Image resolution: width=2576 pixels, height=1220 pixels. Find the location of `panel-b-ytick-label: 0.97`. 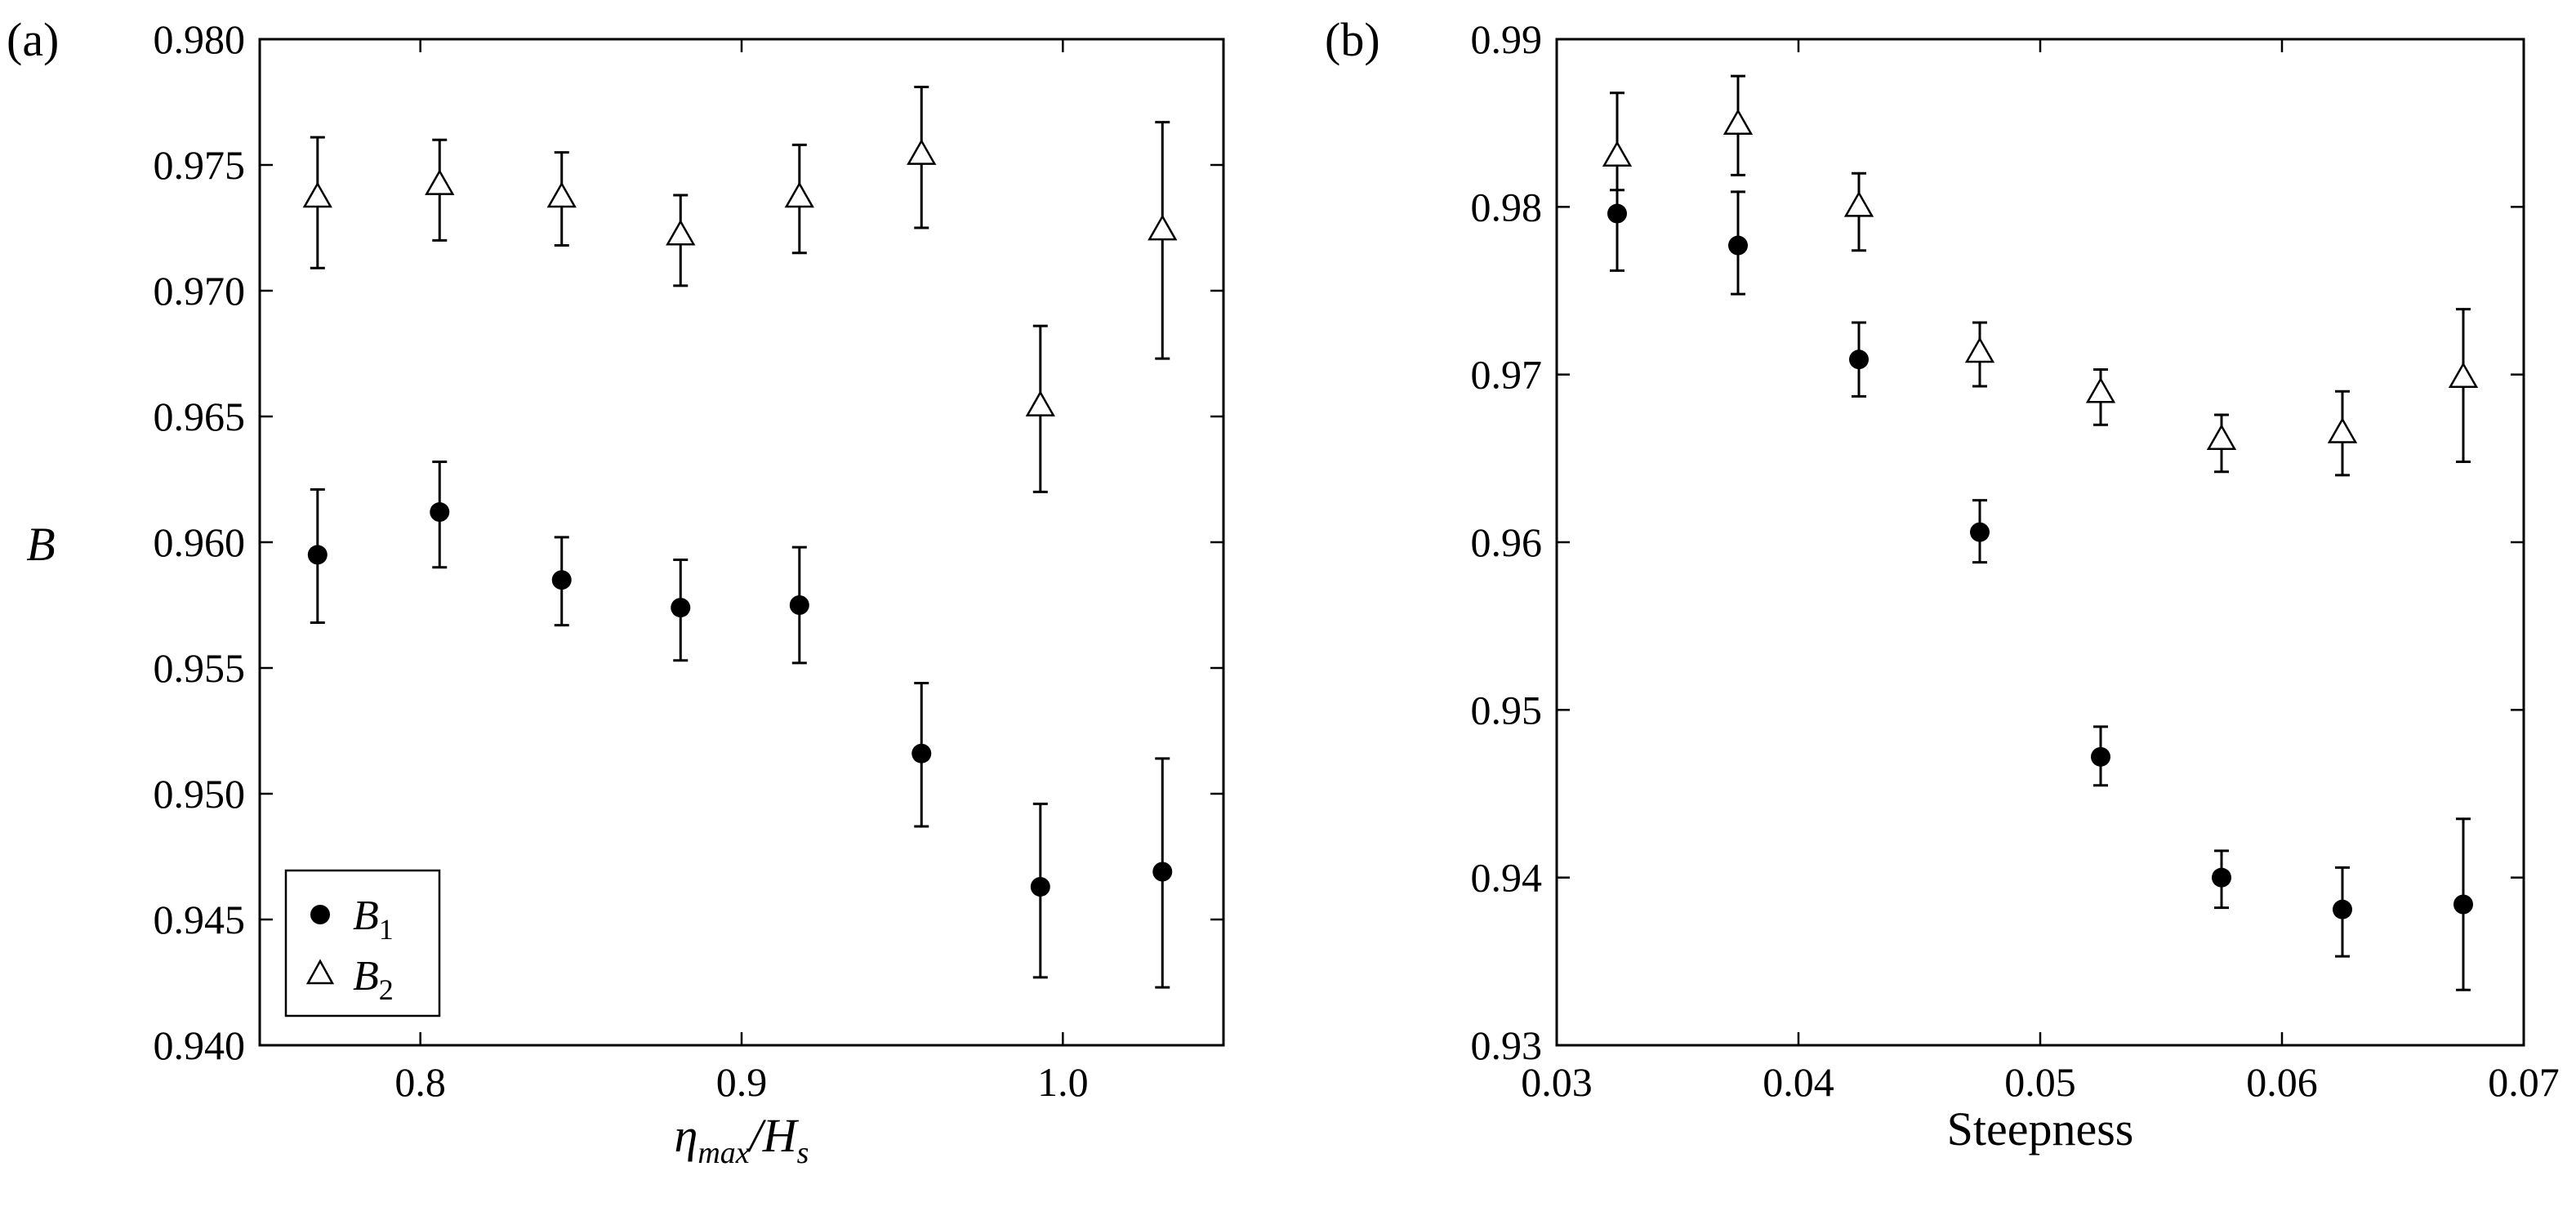

panel-b-ytick-label: 0.97 is located at coordinates (1507, 375).